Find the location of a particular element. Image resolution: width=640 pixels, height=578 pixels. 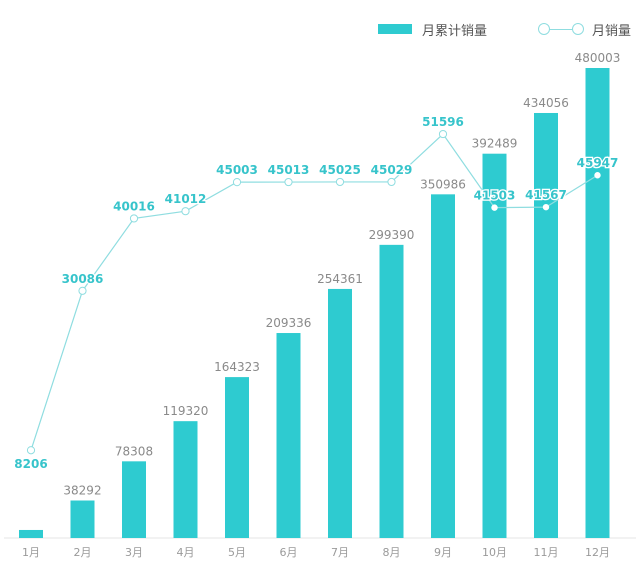

bar-value-label-9: 350986 is located at coordinates (443, 184).